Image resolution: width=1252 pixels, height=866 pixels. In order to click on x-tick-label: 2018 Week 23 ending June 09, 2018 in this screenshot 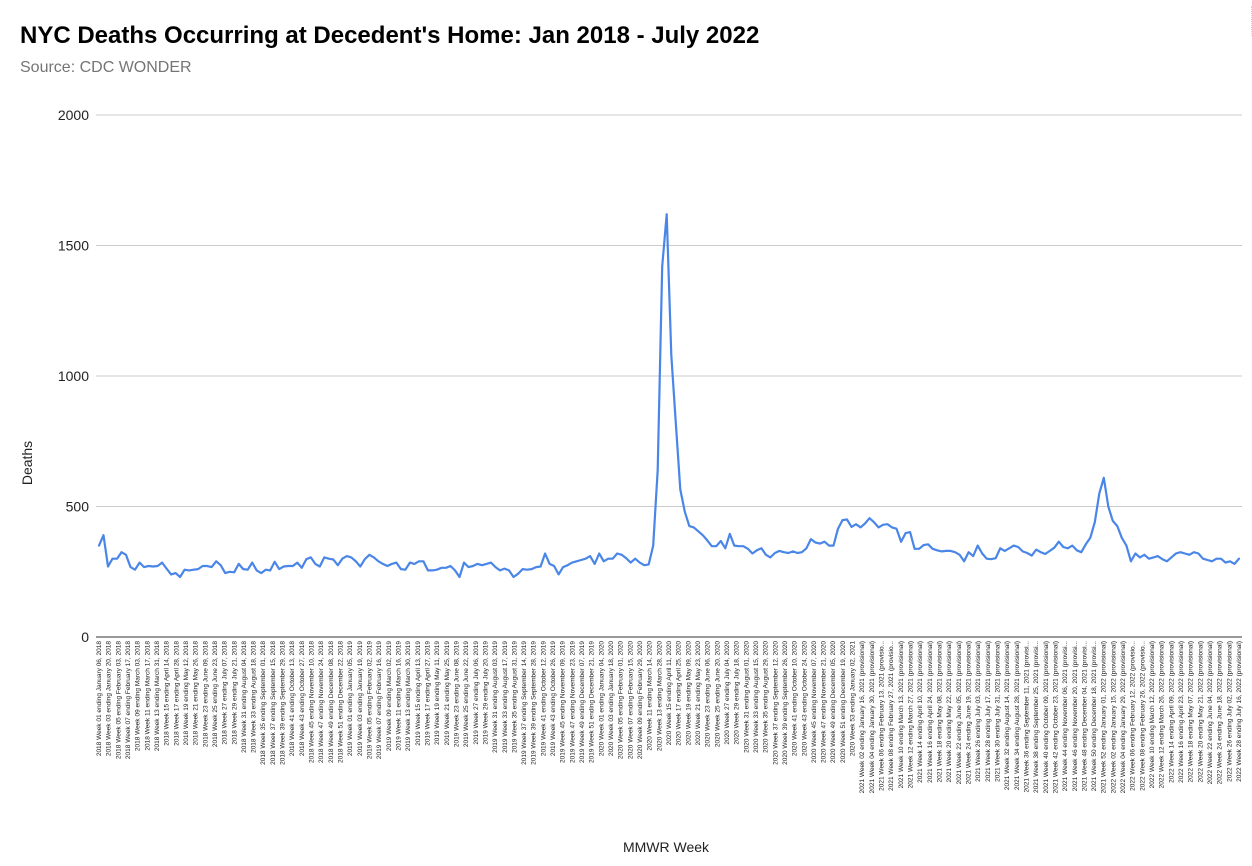, I will do `click(205, 694)`.